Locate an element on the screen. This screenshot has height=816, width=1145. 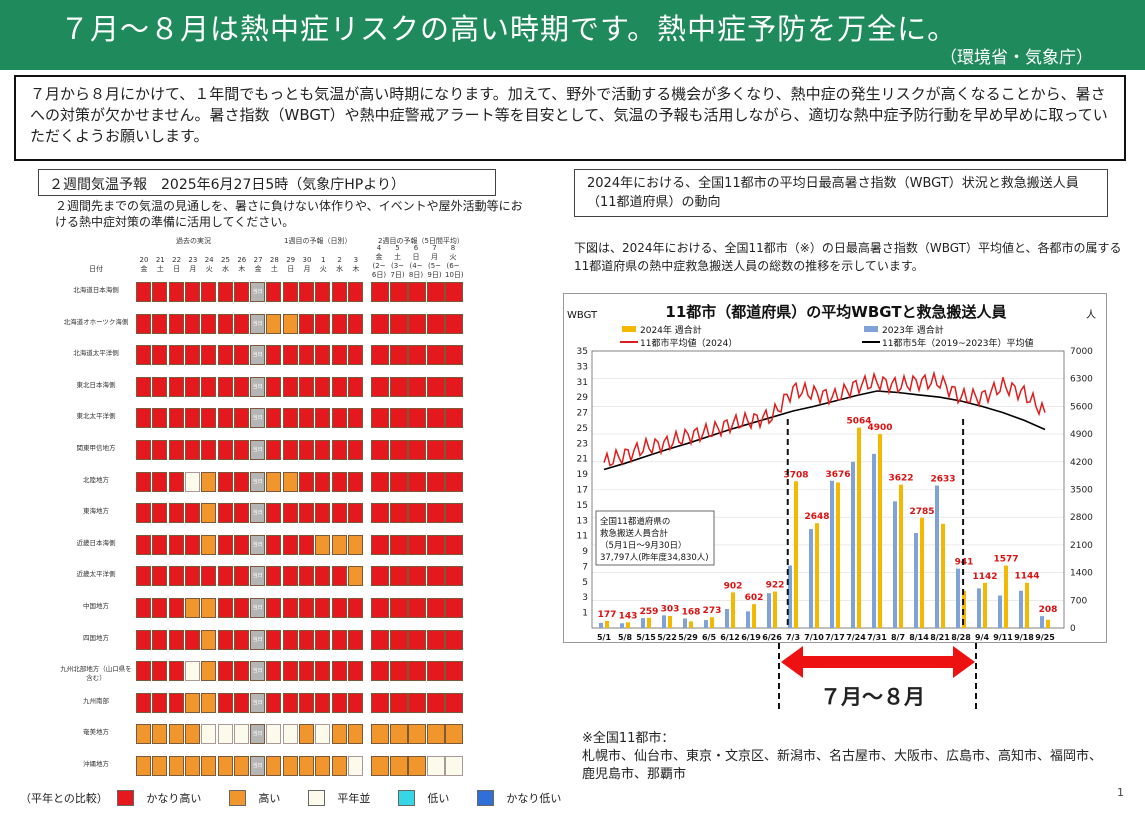
region-label: 北海道オホーツク海側 is located at coordinates (96, 321).